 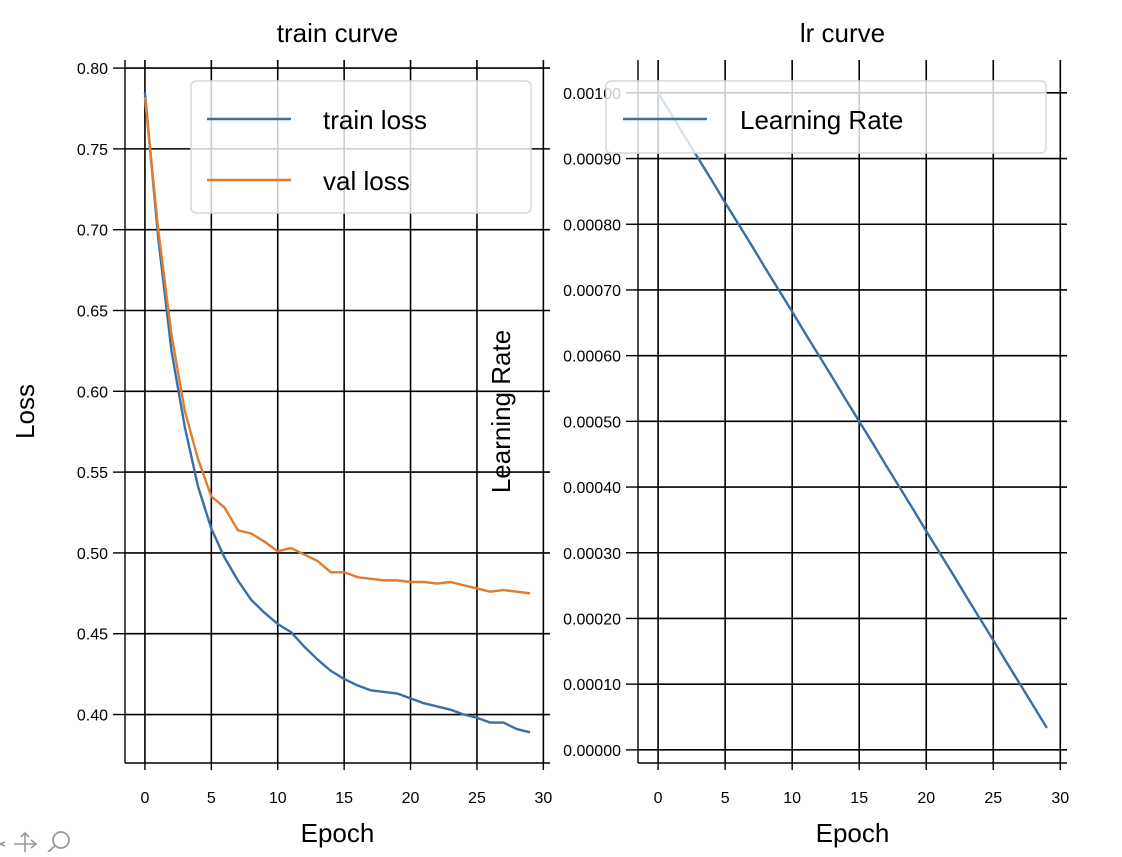 What do you see at coordinates (592, 488) in the screenshot?
I see `y-tick-label: 0.00040` at bounding box center [592, 488].